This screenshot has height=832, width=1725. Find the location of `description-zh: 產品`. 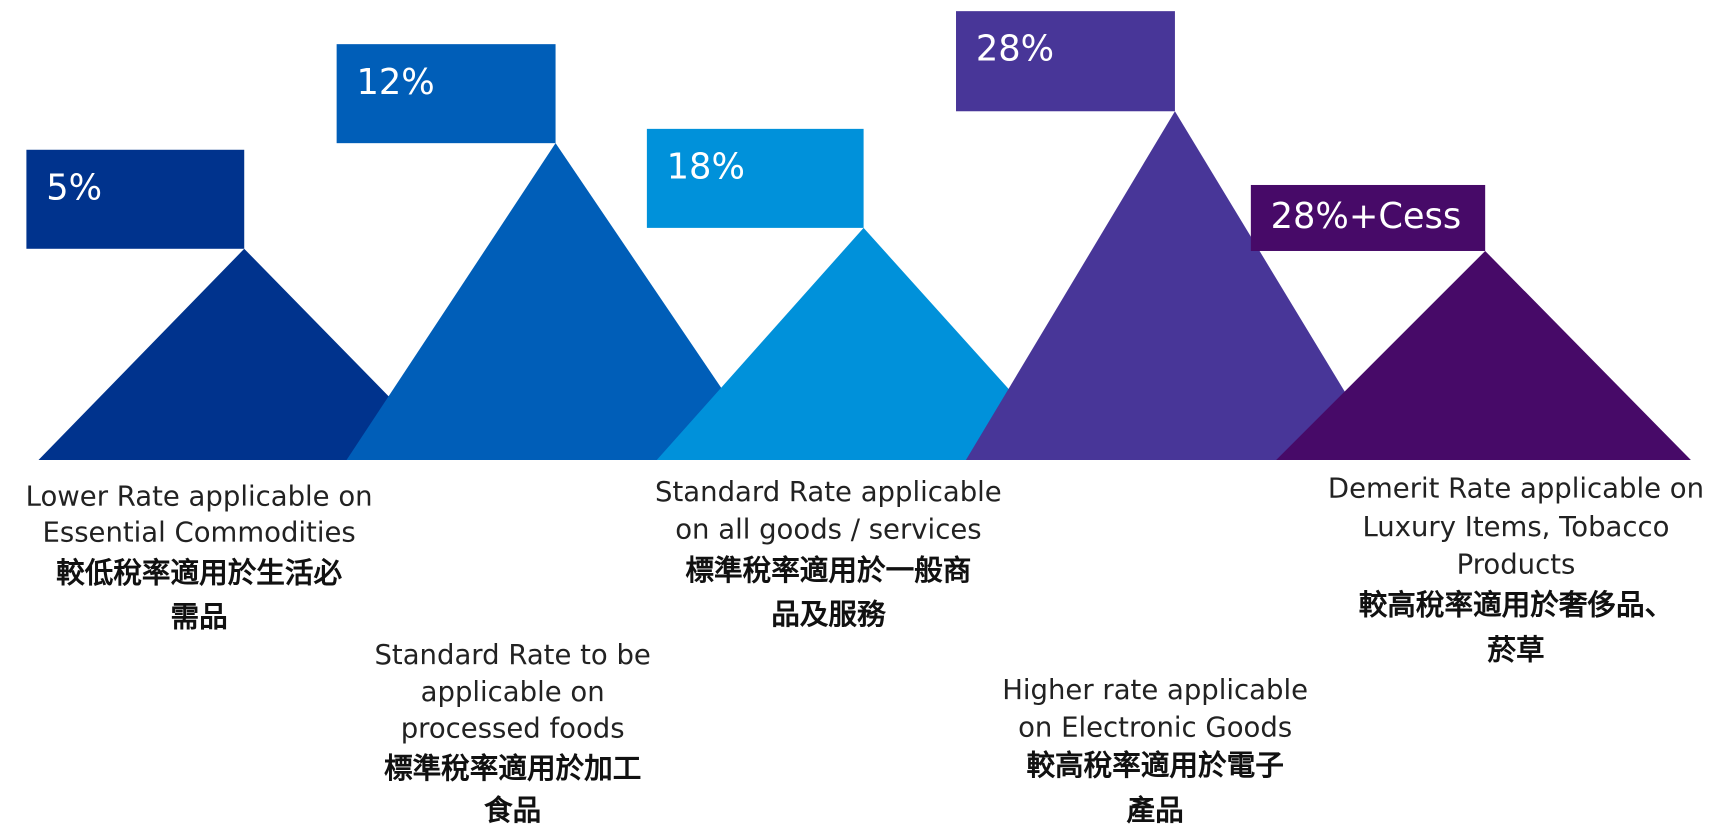

description-zh: 產品 is located at coordinates (1155, 810).